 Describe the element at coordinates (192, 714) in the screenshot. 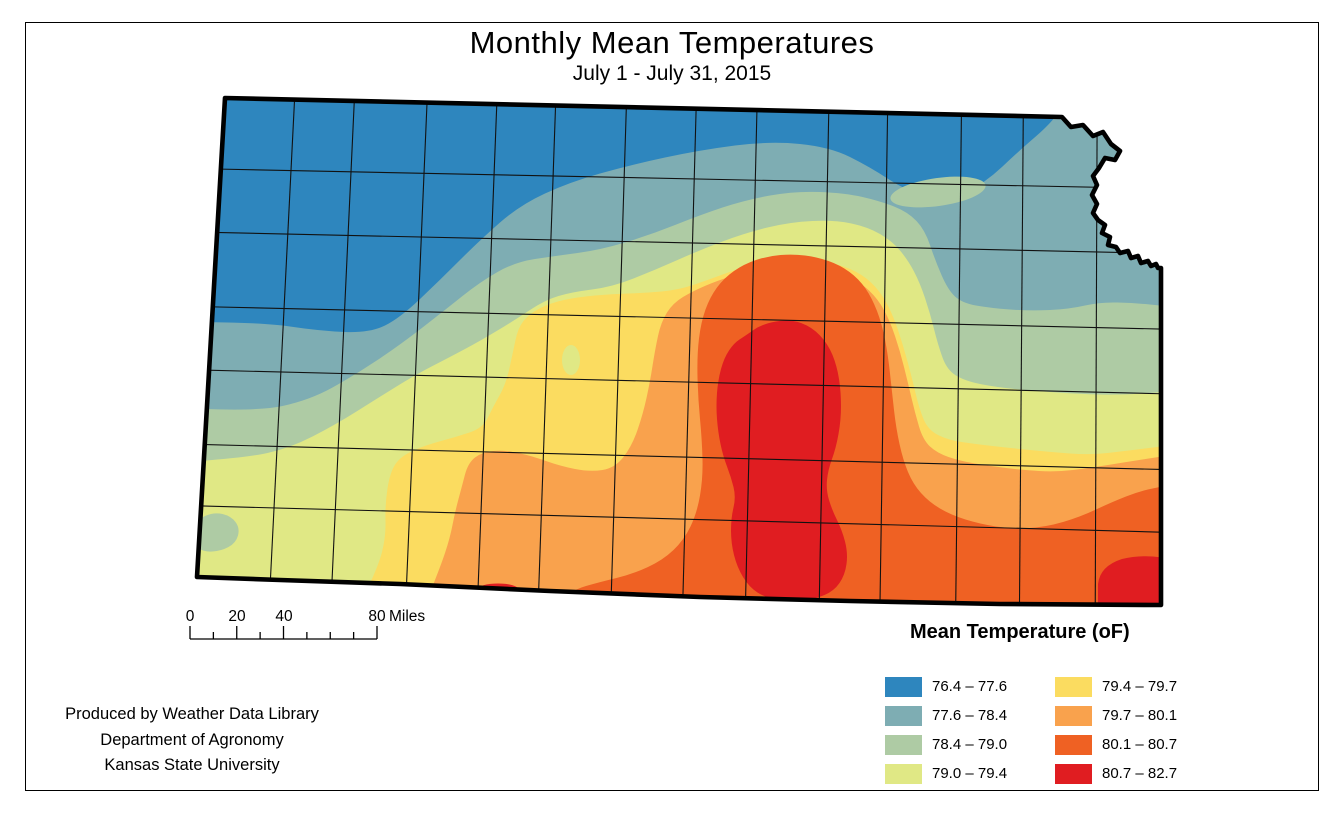

I see `credits-line: Produced by Weather Data Library` at that location.